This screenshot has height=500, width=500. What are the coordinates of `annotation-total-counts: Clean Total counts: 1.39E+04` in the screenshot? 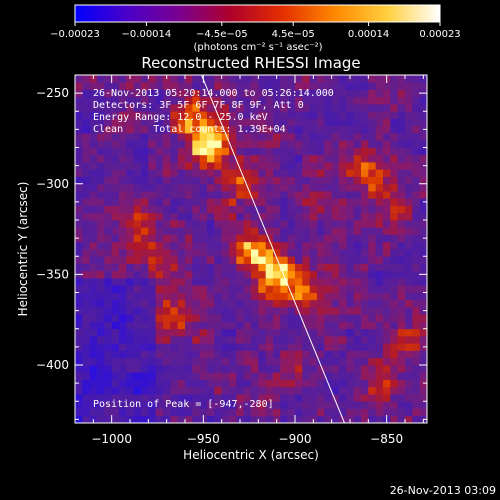 It's located at (189, 129).